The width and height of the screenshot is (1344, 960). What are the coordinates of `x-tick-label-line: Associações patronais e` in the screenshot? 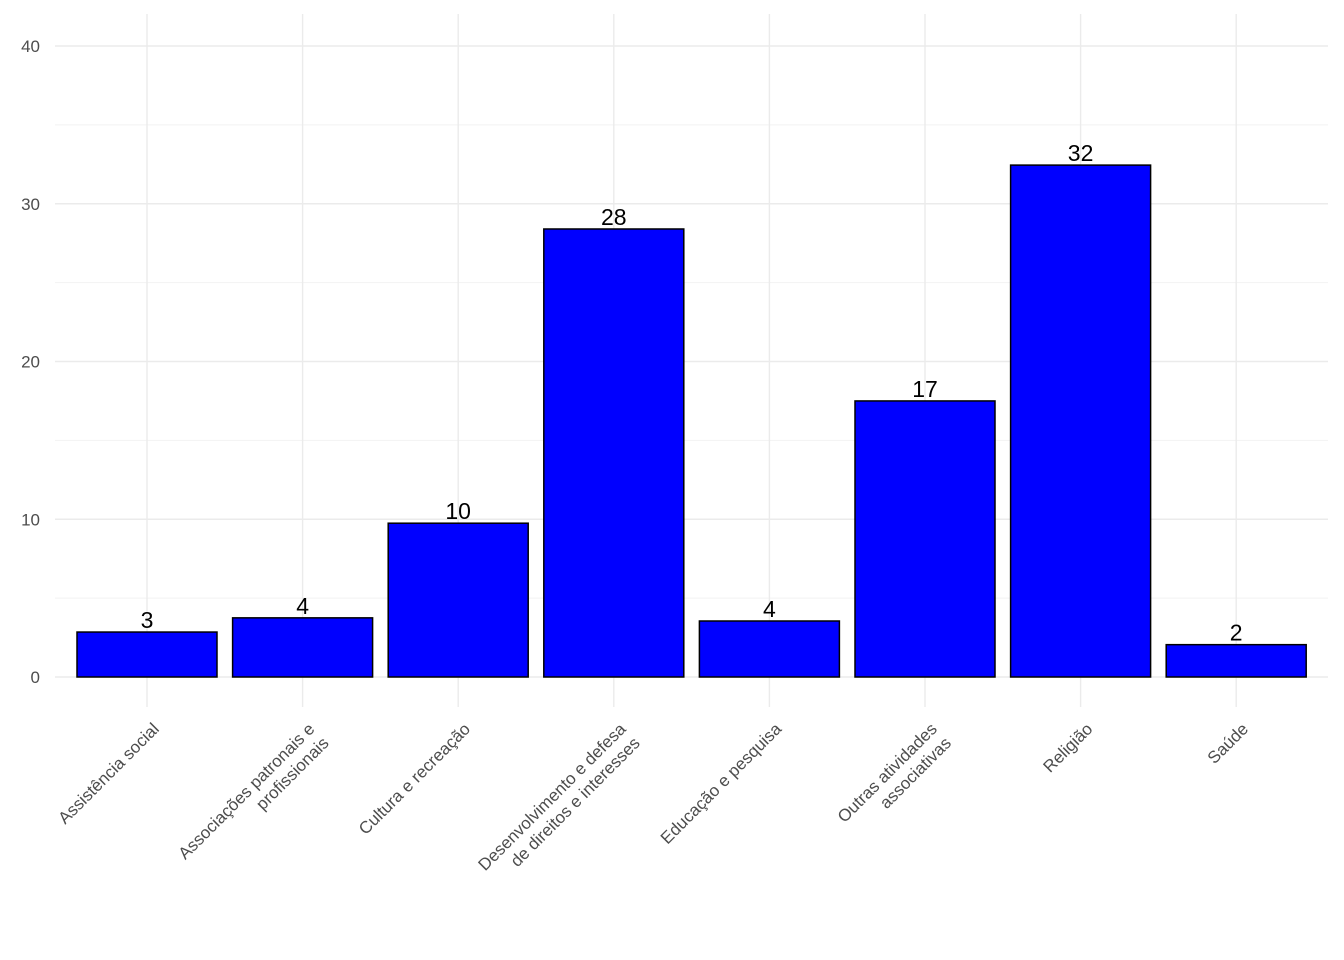 It's located at (247, 791).